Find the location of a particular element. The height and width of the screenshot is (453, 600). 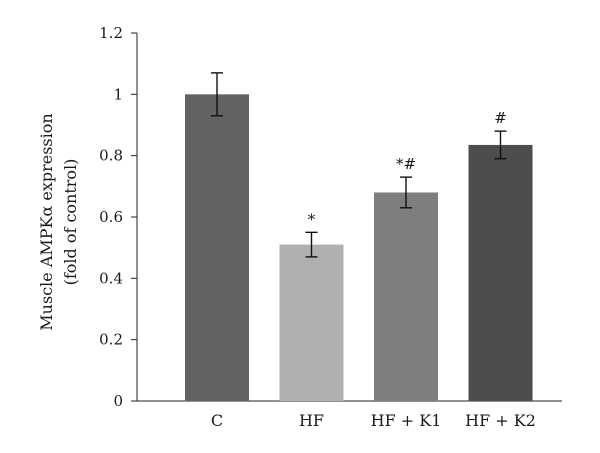

y-tick-label: 1.2 is located at coordinates (111, 33).